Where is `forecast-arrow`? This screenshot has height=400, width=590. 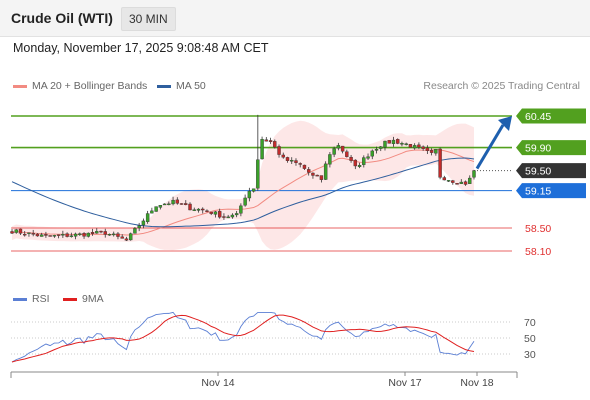 forecast-arrow is located at coordinates (493, 143).